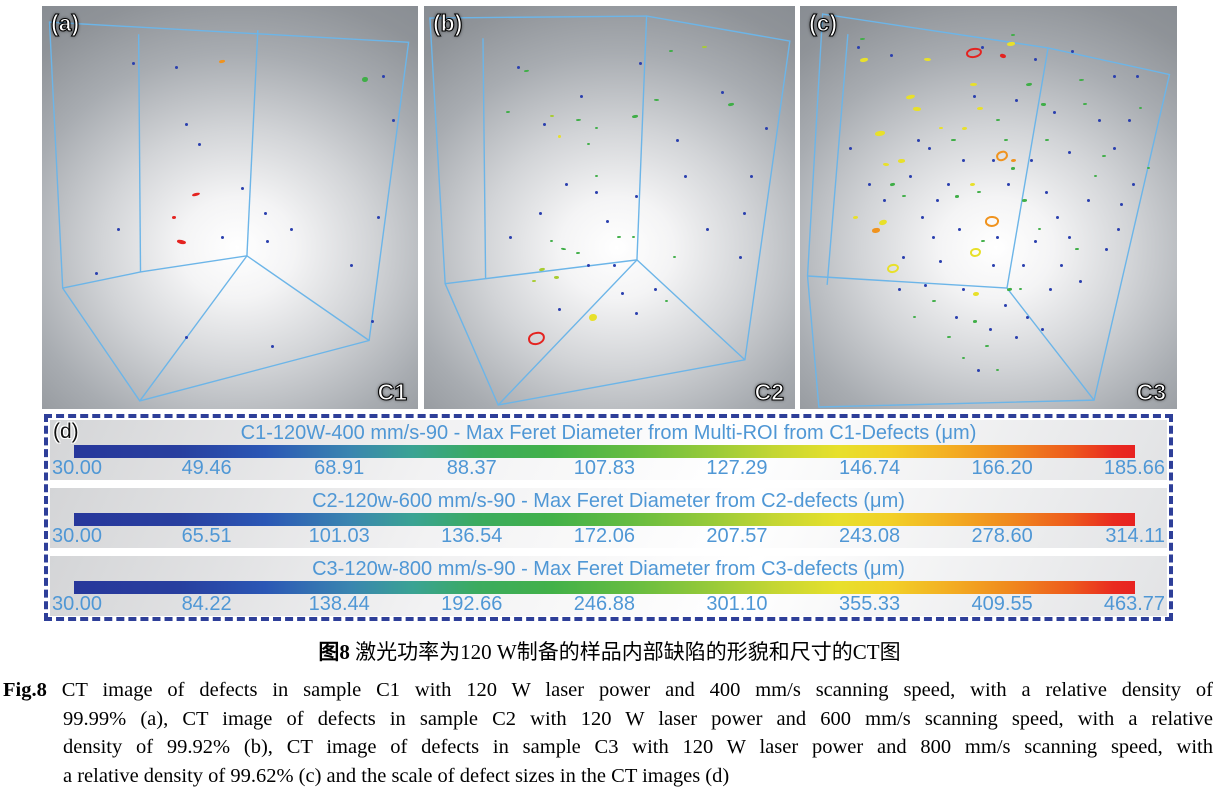 This screenshot has width=1219, height=804. I want to click on scale-tick: 30.00, so click(77, 468).